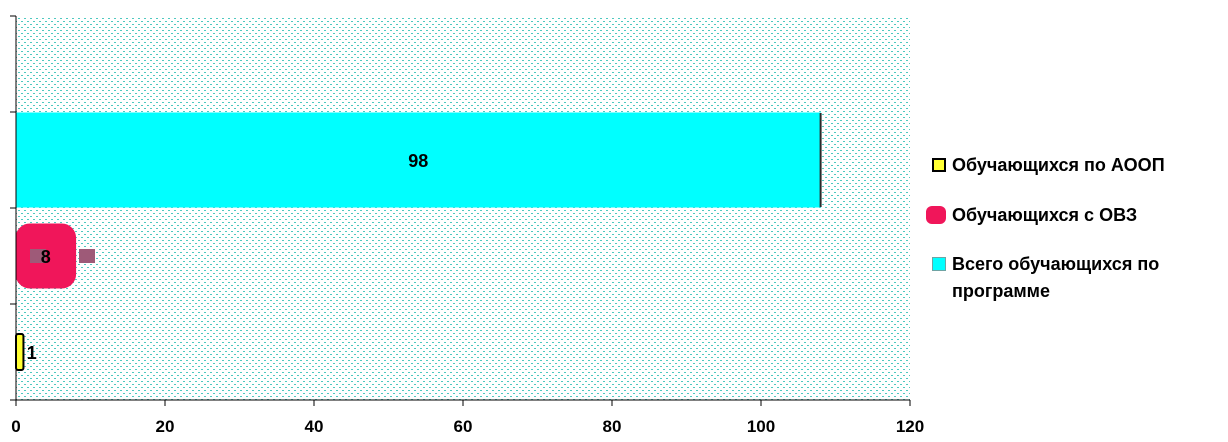  Describe the element at coordinates (38, 256) in the screenshot. I see `ovz-marker-left` at that location.